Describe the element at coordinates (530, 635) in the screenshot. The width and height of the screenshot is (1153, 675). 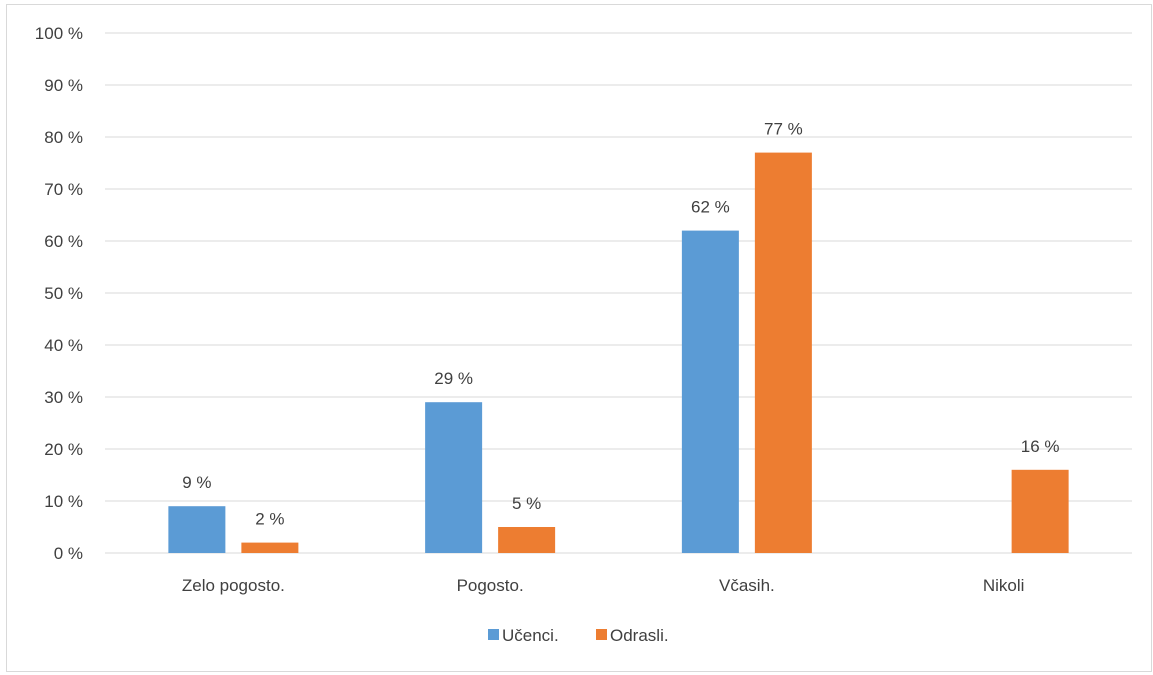
I see `legend-label: Učenci.` at that location.